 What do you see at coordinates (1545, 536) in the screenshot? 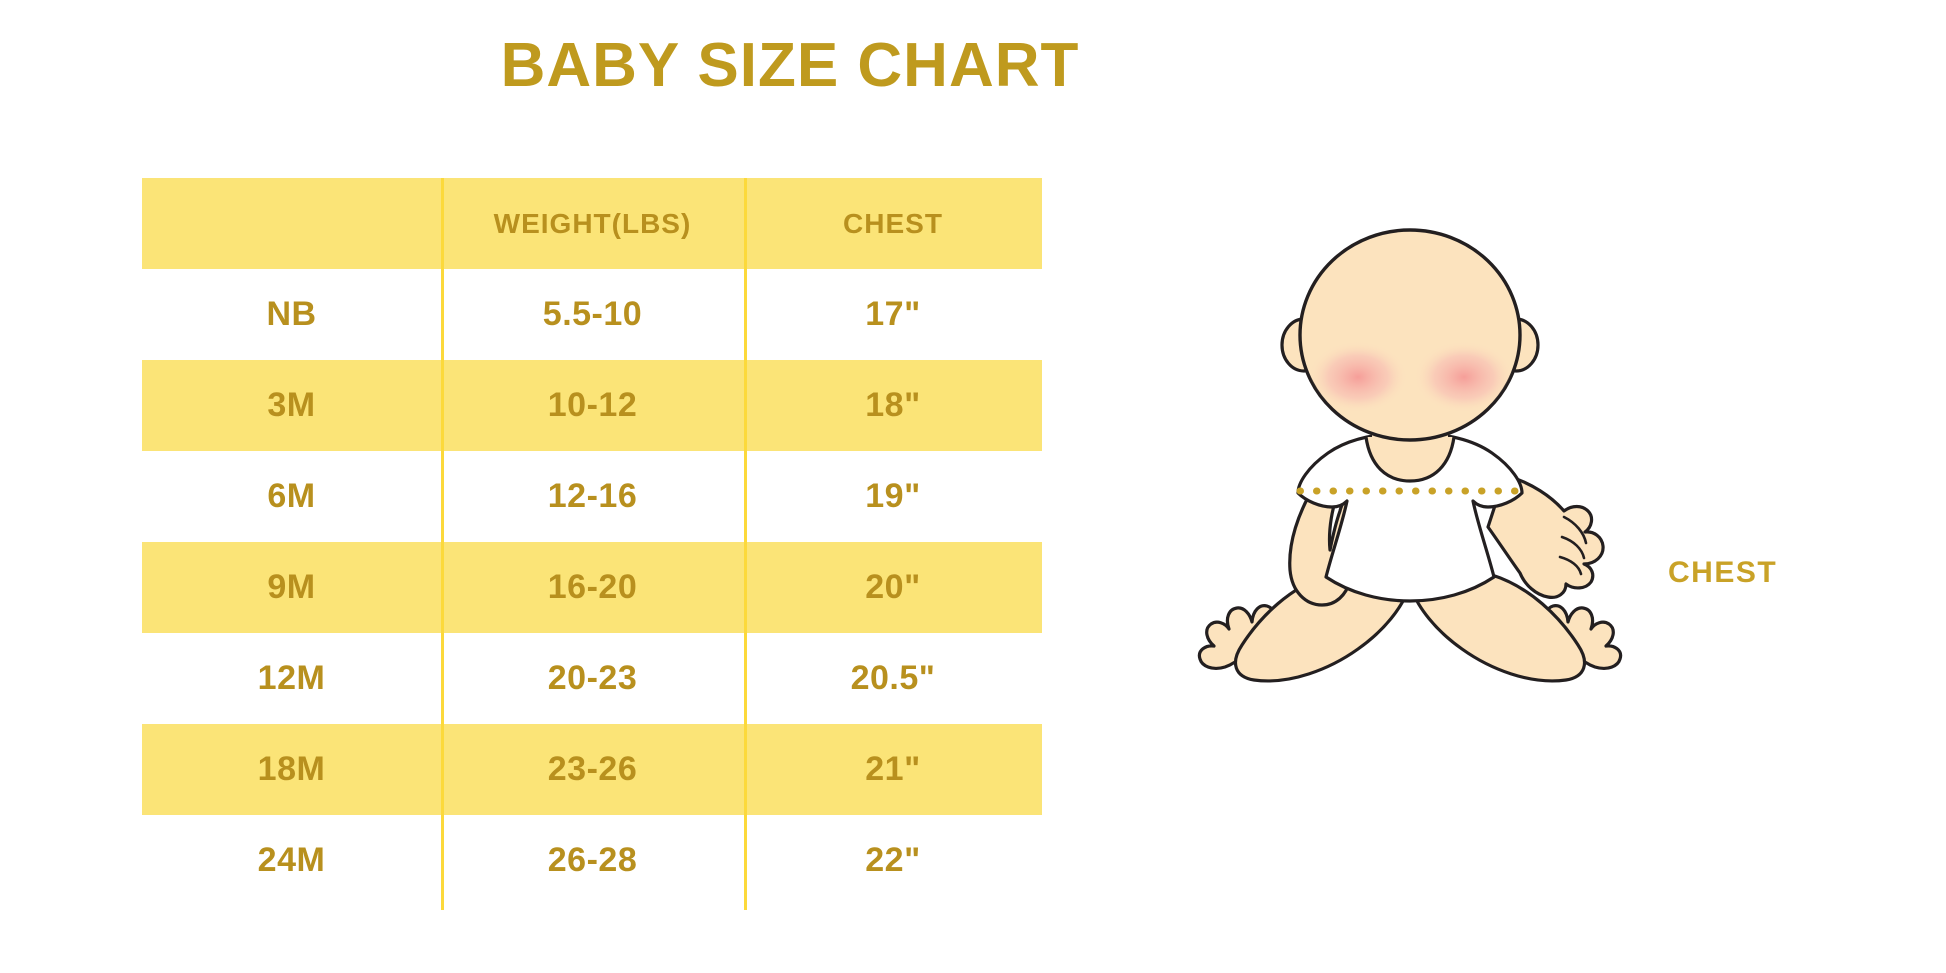
I see `baby-right-arm` at bounding box center [1545, 536].